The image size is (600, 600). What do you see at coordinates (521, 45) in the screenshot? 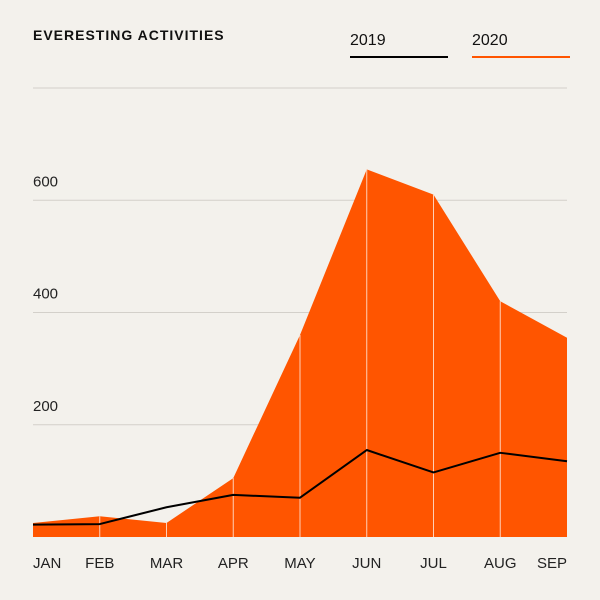
I see `legend-item-2020: 2020` at bounding box center [521, 45].